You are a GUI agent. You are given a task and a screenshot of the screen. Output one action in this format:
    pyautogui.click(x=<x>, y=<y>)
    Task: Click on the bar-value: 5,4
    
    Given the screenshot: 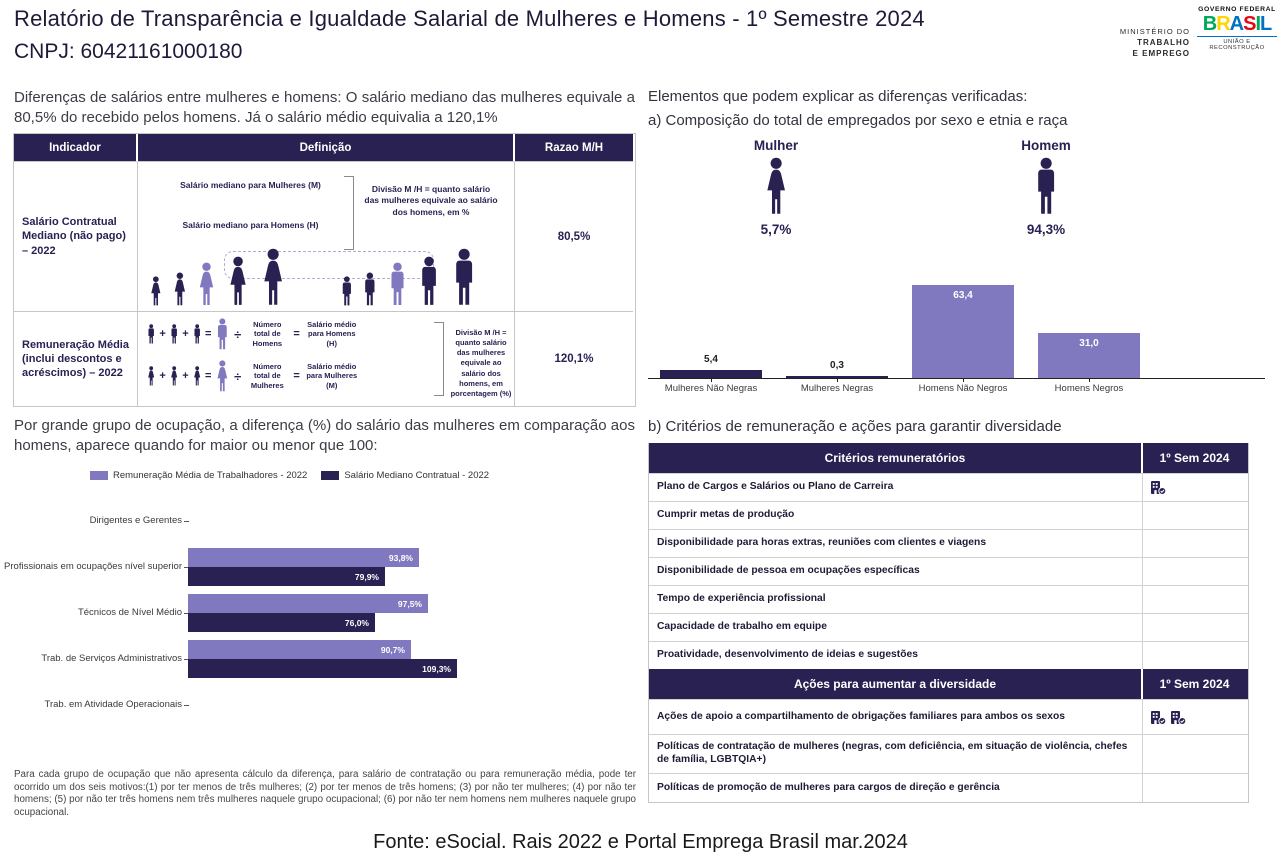 What is the action you would take?
    pyautogui.click(x=711, y=359)
    